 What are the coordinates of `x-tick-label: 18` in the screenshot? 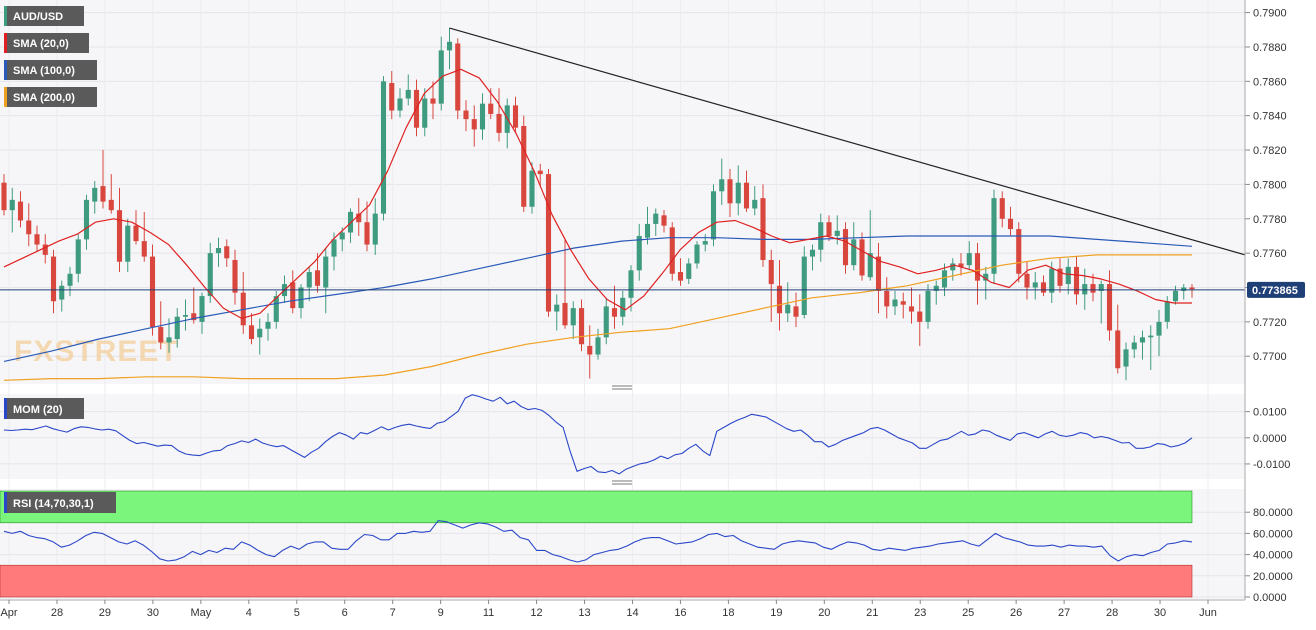 It's located at (728, 613).